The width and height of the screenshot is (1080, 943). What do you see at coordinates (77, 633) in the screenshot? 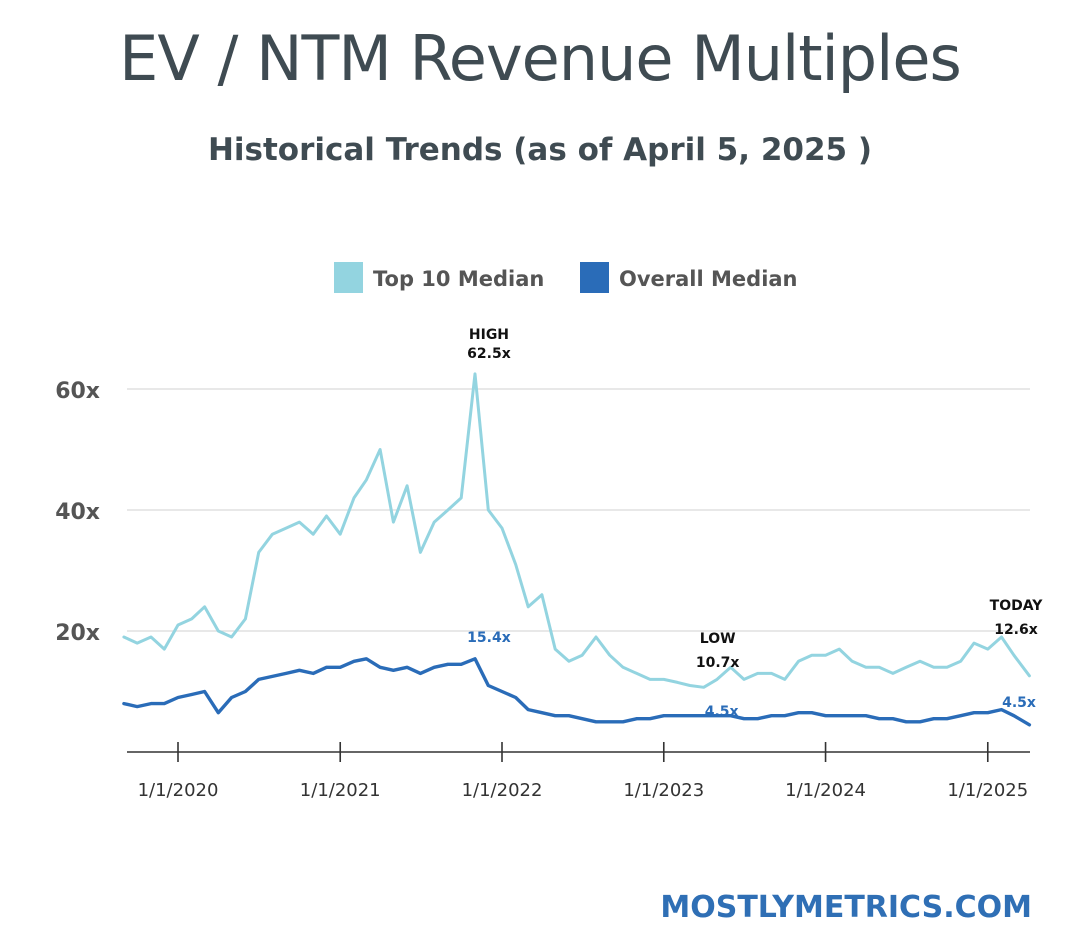
I see `y-tick-label: 20x` at bounding box center [77, 633].